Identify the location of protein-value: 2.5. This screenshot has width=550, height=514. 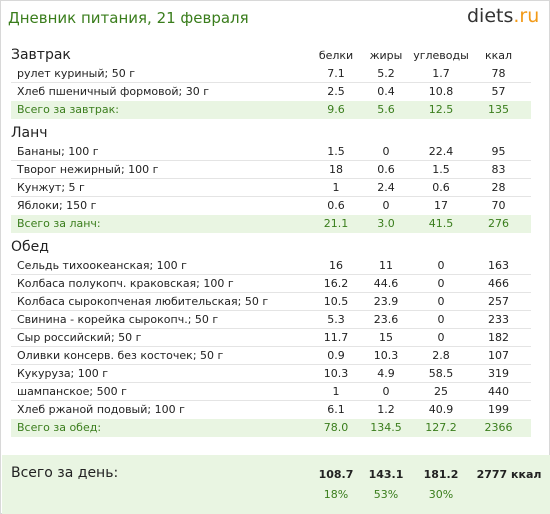
(336, 91).